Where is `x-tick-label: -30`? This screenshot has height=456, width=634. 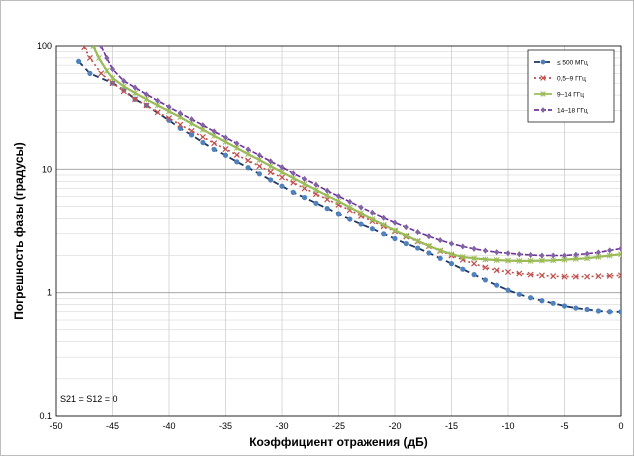
x-tick-label: -30 is located at coordinates (281, 426).